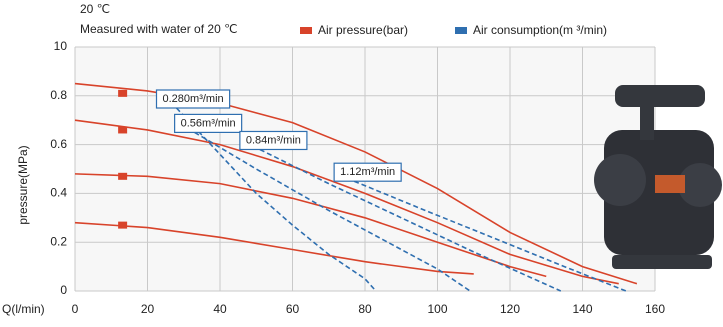 Image resolution: width=723 pixels, height=327 pixels. Describe the element at coordinates (148, 309) in the screenshot. I see `x-tick-label: 20` at that location.